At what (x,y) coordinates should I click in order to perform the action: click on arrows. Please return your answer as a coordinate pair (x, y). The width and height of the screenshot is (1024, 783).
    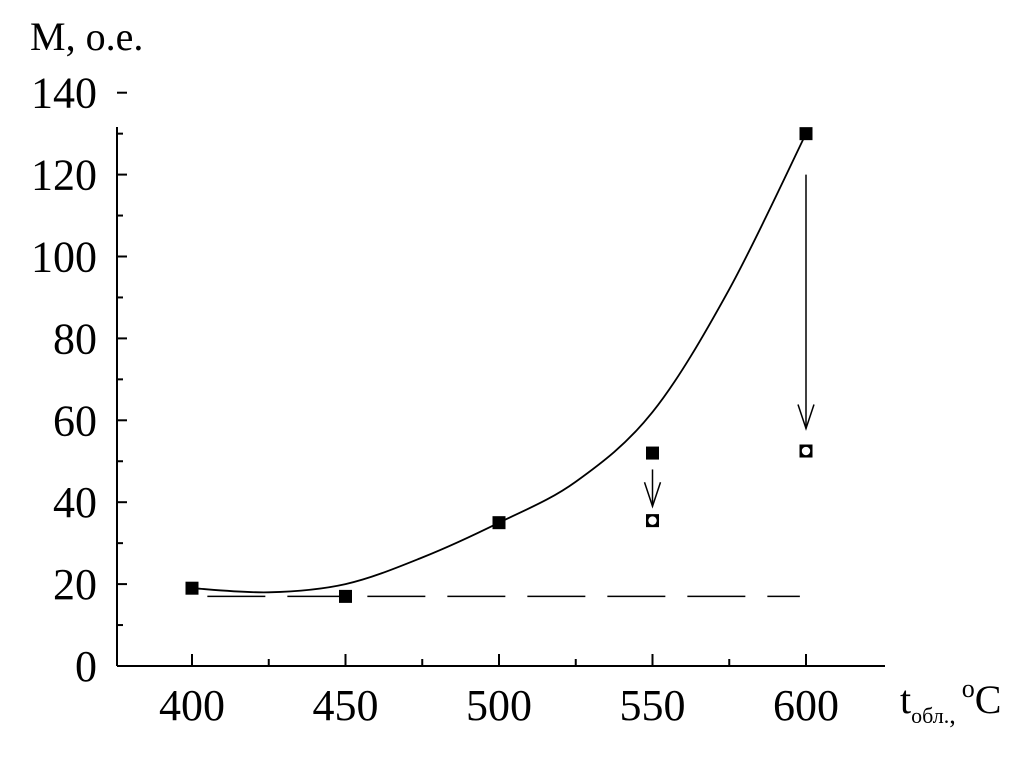
    Looking at the image, I should click on (729, 341).